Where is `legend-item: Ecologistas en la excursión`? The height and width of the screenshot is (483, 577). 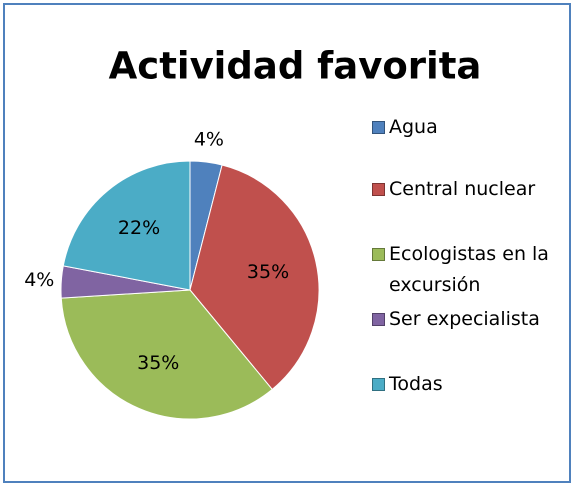
legend-item: Ecologistas en la excursión is located at coordinates (472, 270).